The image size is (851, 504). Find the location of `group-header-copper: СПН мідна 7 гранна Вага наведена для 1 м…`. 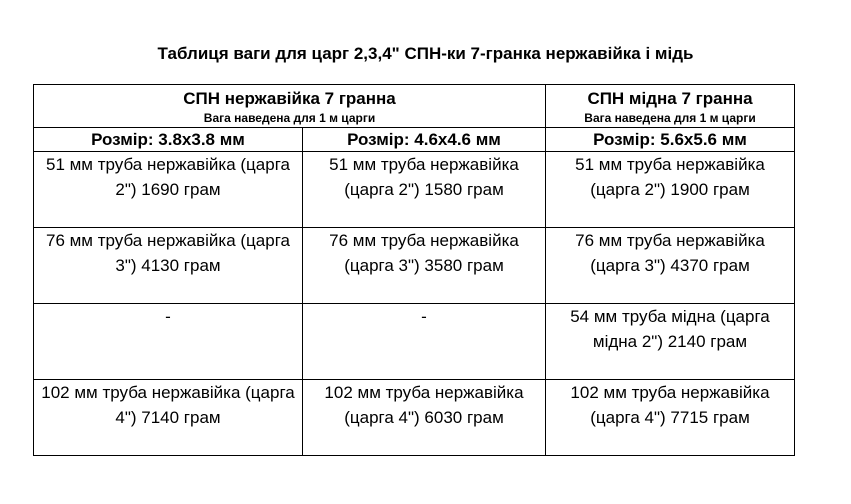

group-header-copper: СПН мідна 7 гранна Вага наведена для 1 м… is located at coordinates (670, 106).